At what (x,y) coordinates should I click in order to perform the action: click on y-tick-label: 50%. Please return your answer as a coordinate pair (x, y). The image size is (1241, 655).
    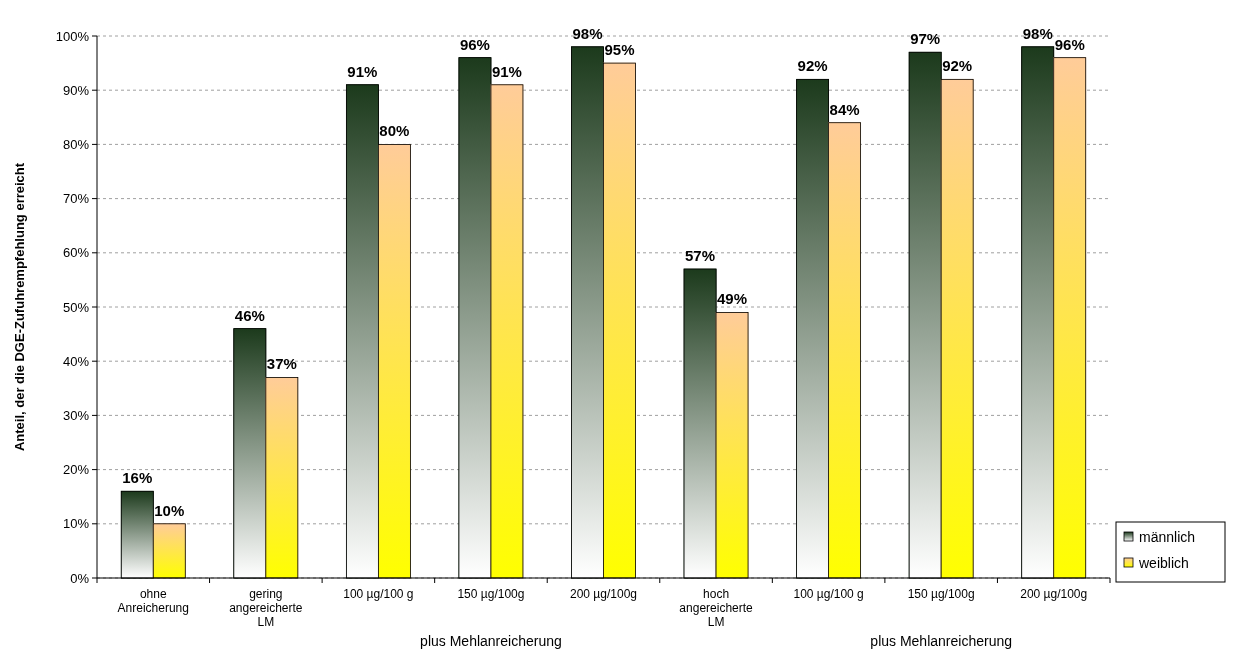
    Looking at the image, I should click on (76, 307).